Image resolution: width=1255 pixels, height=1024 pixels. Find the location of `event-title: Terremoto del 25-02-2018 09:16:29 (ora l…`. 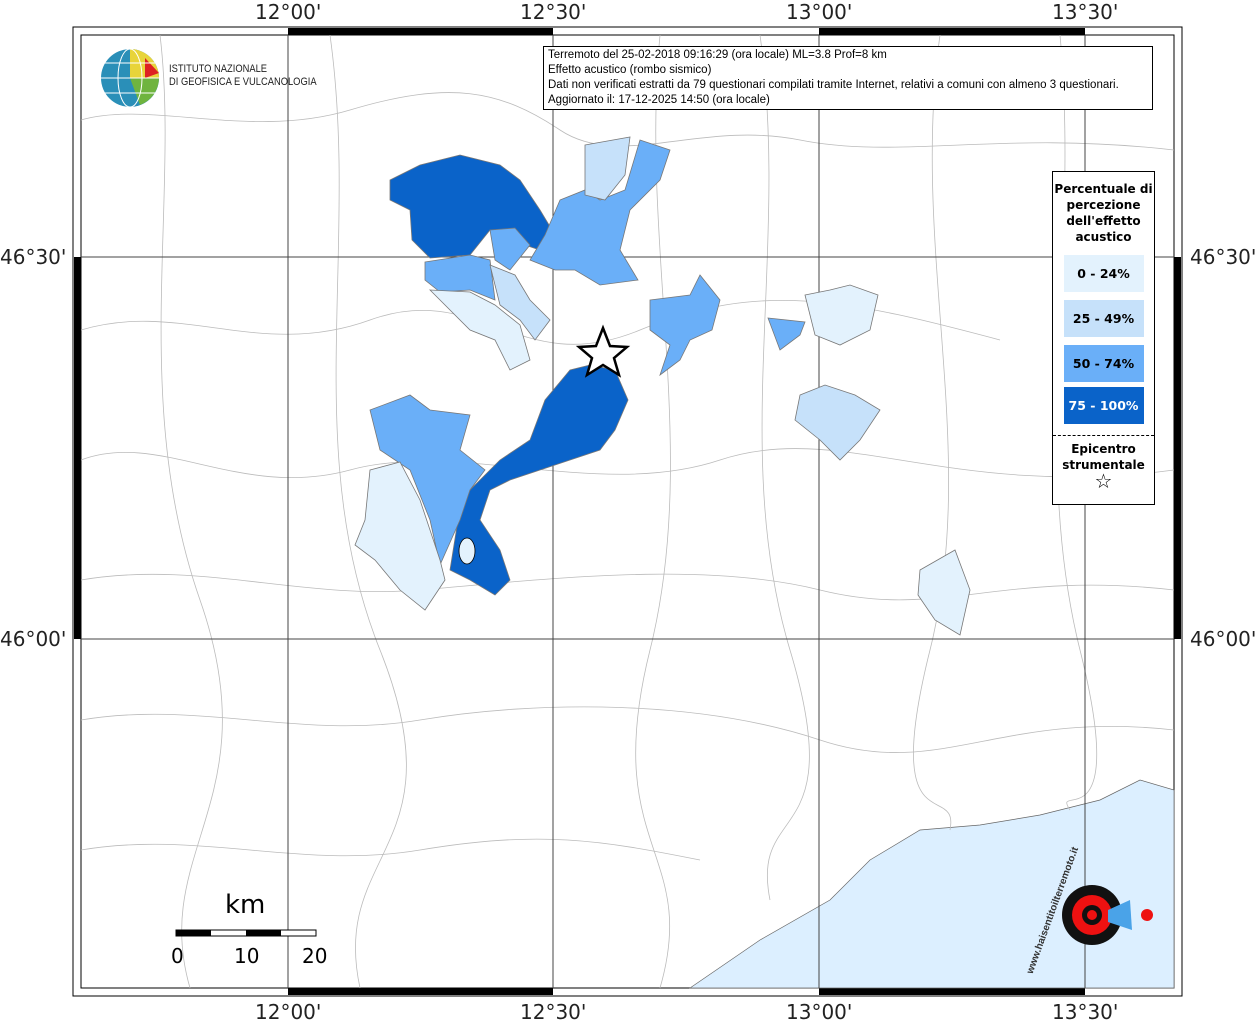

event-title: Terremoto del 25-02-2018 09:16:29 (ora l… is located at coordinates (717, 55).